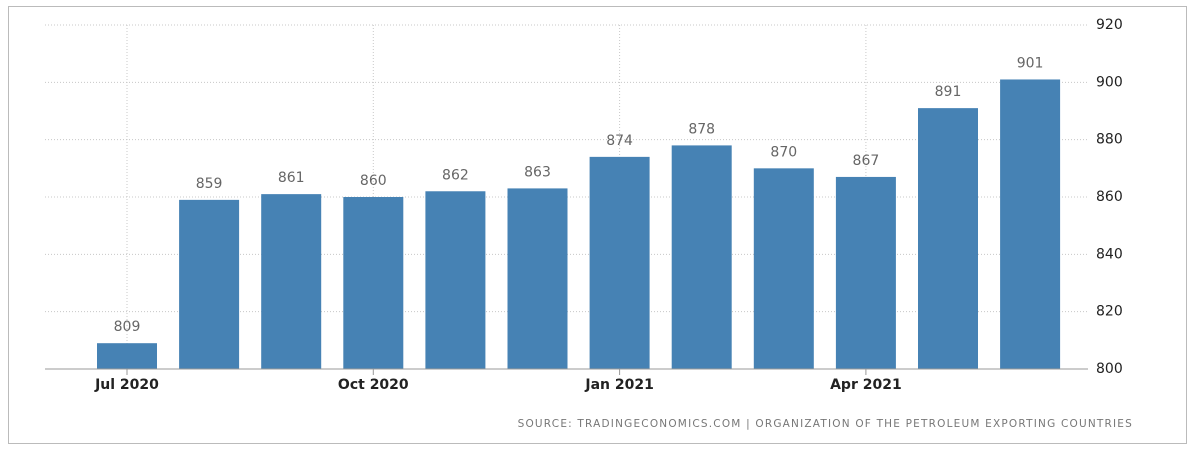  I want to click on x-tick-label: Apr 2021, so click(866, 385).